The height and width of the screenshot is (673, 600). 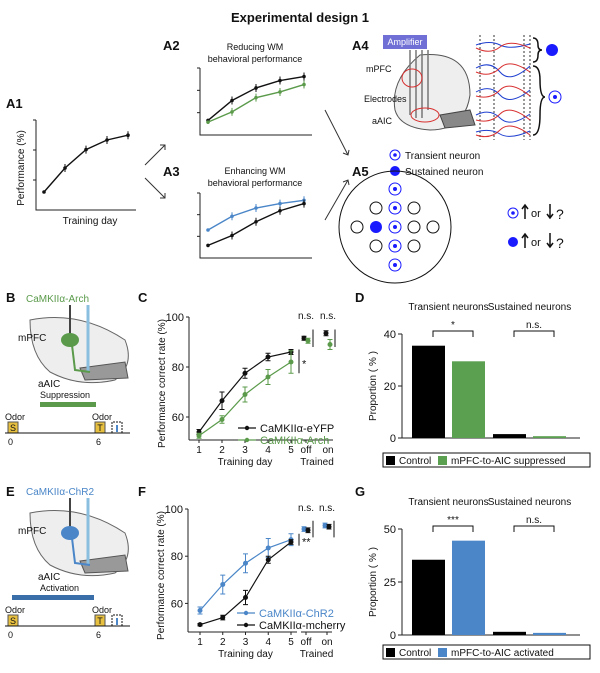 What do you see at coordinates (360, 491) in the screenshot?
I see `panel-label-g: G` at bounding box center [360, 491].